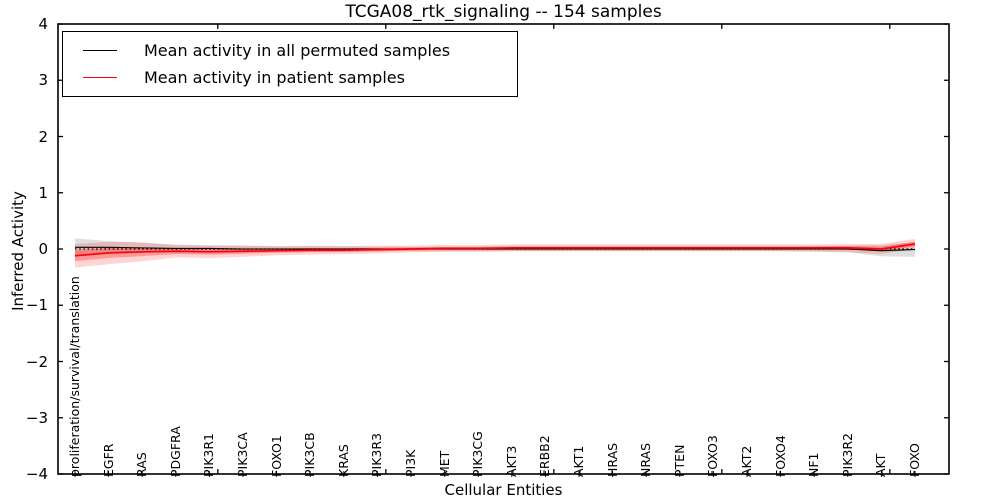 The image size is (1000, 500). I want to click on x-tick-label: PTEN, so click(679, 460).